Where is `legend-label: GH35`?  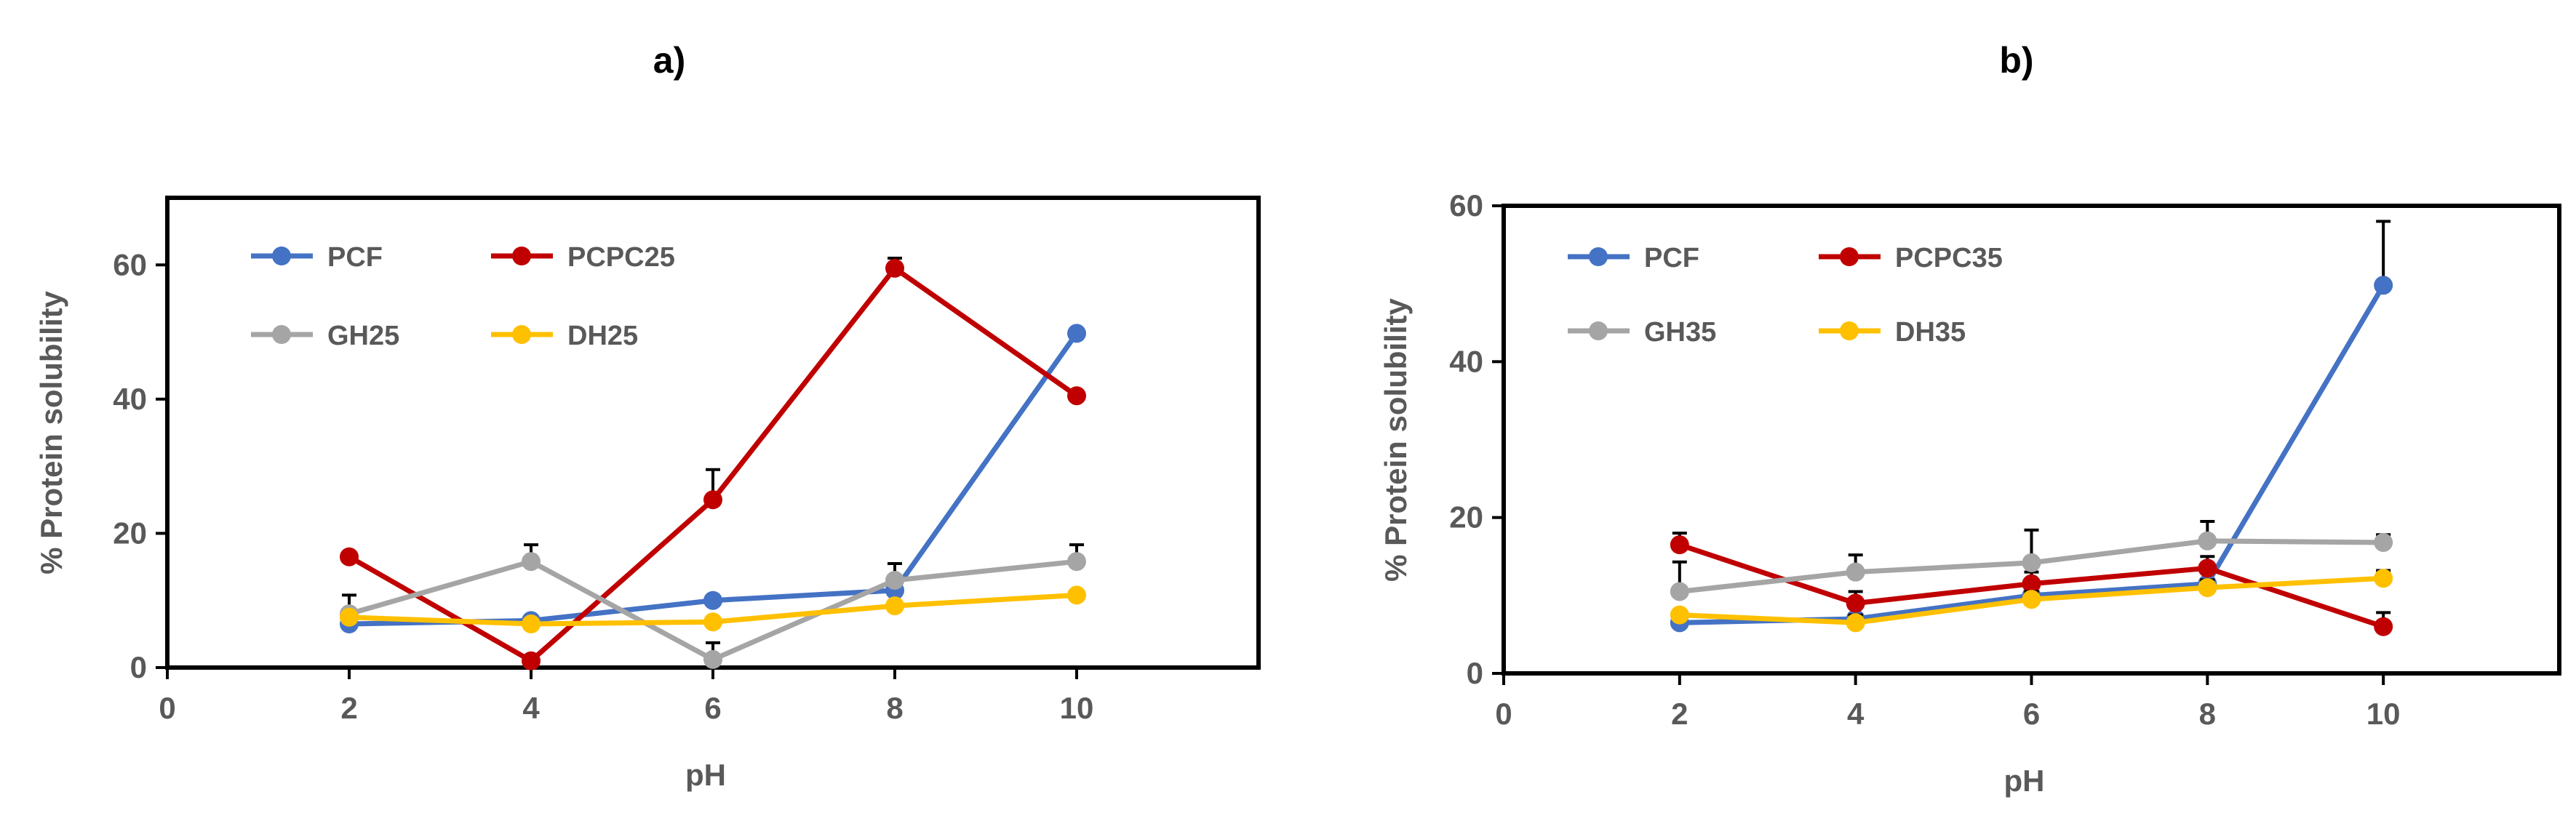 legend-label: GH35 is located at coordinates (1680, 333).